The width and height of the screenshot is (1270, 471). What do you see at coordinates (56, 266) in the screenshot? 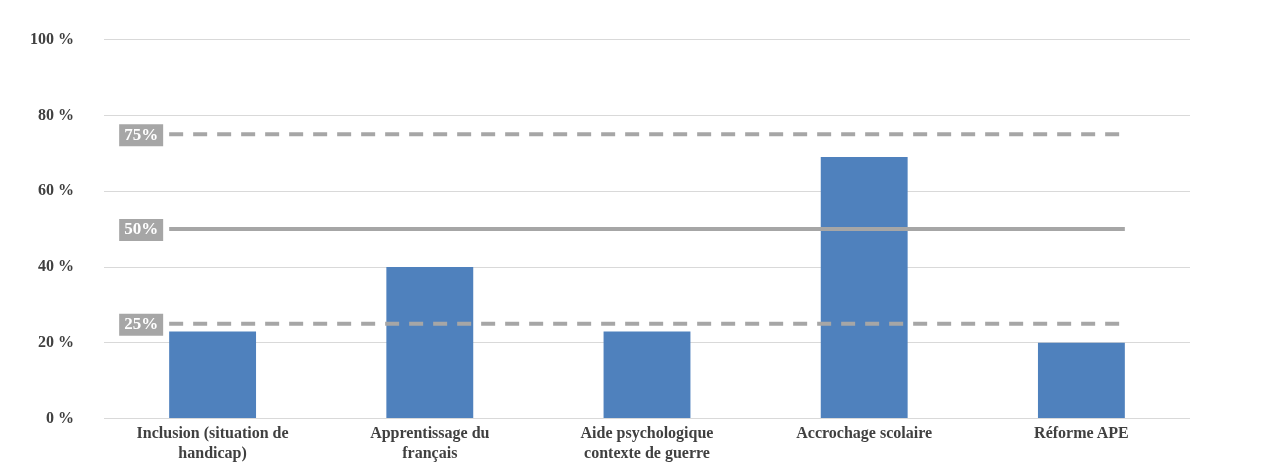
I see `y-tick-label: 40 %` at bounding box center [56, 266].